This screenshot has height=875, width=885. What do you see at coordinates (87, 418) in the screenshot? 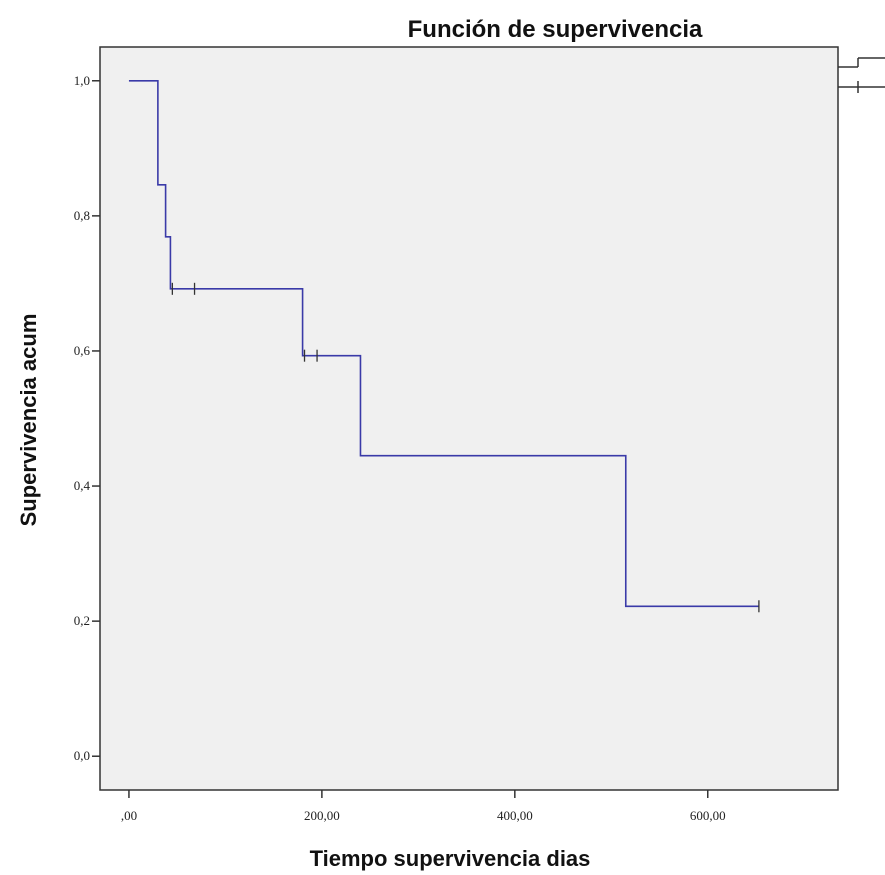
I see `y-axis: 0,0 0,2 0,4 0,6 0,8 1,0` at bounding box center [87, 418].